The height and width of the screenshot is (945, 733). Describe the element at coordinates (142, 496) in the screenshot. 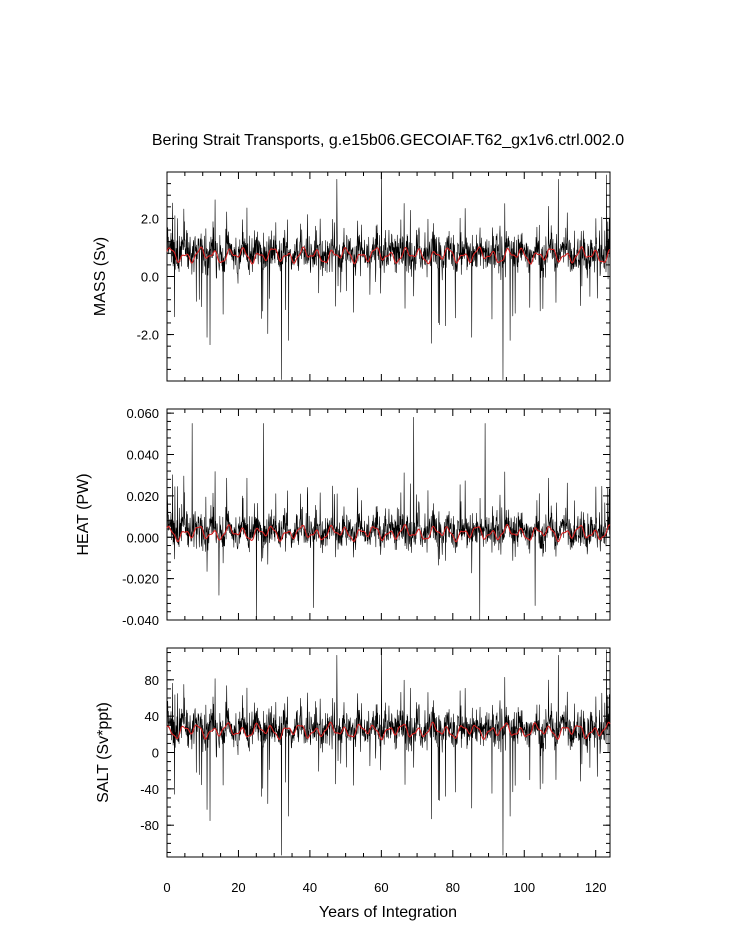

I see `y-tick-label: 0.020` at that location.